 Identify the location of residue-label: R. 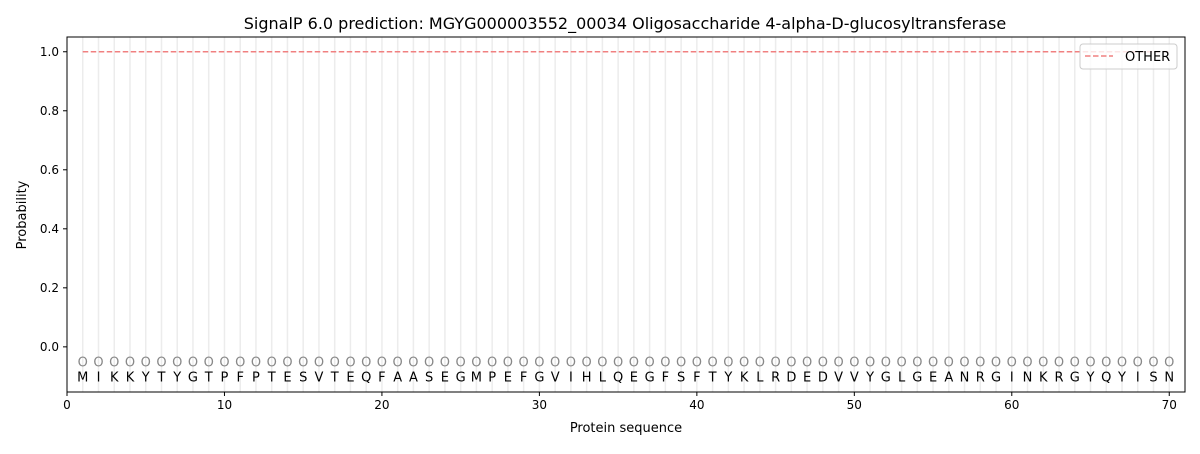
(980, 378).